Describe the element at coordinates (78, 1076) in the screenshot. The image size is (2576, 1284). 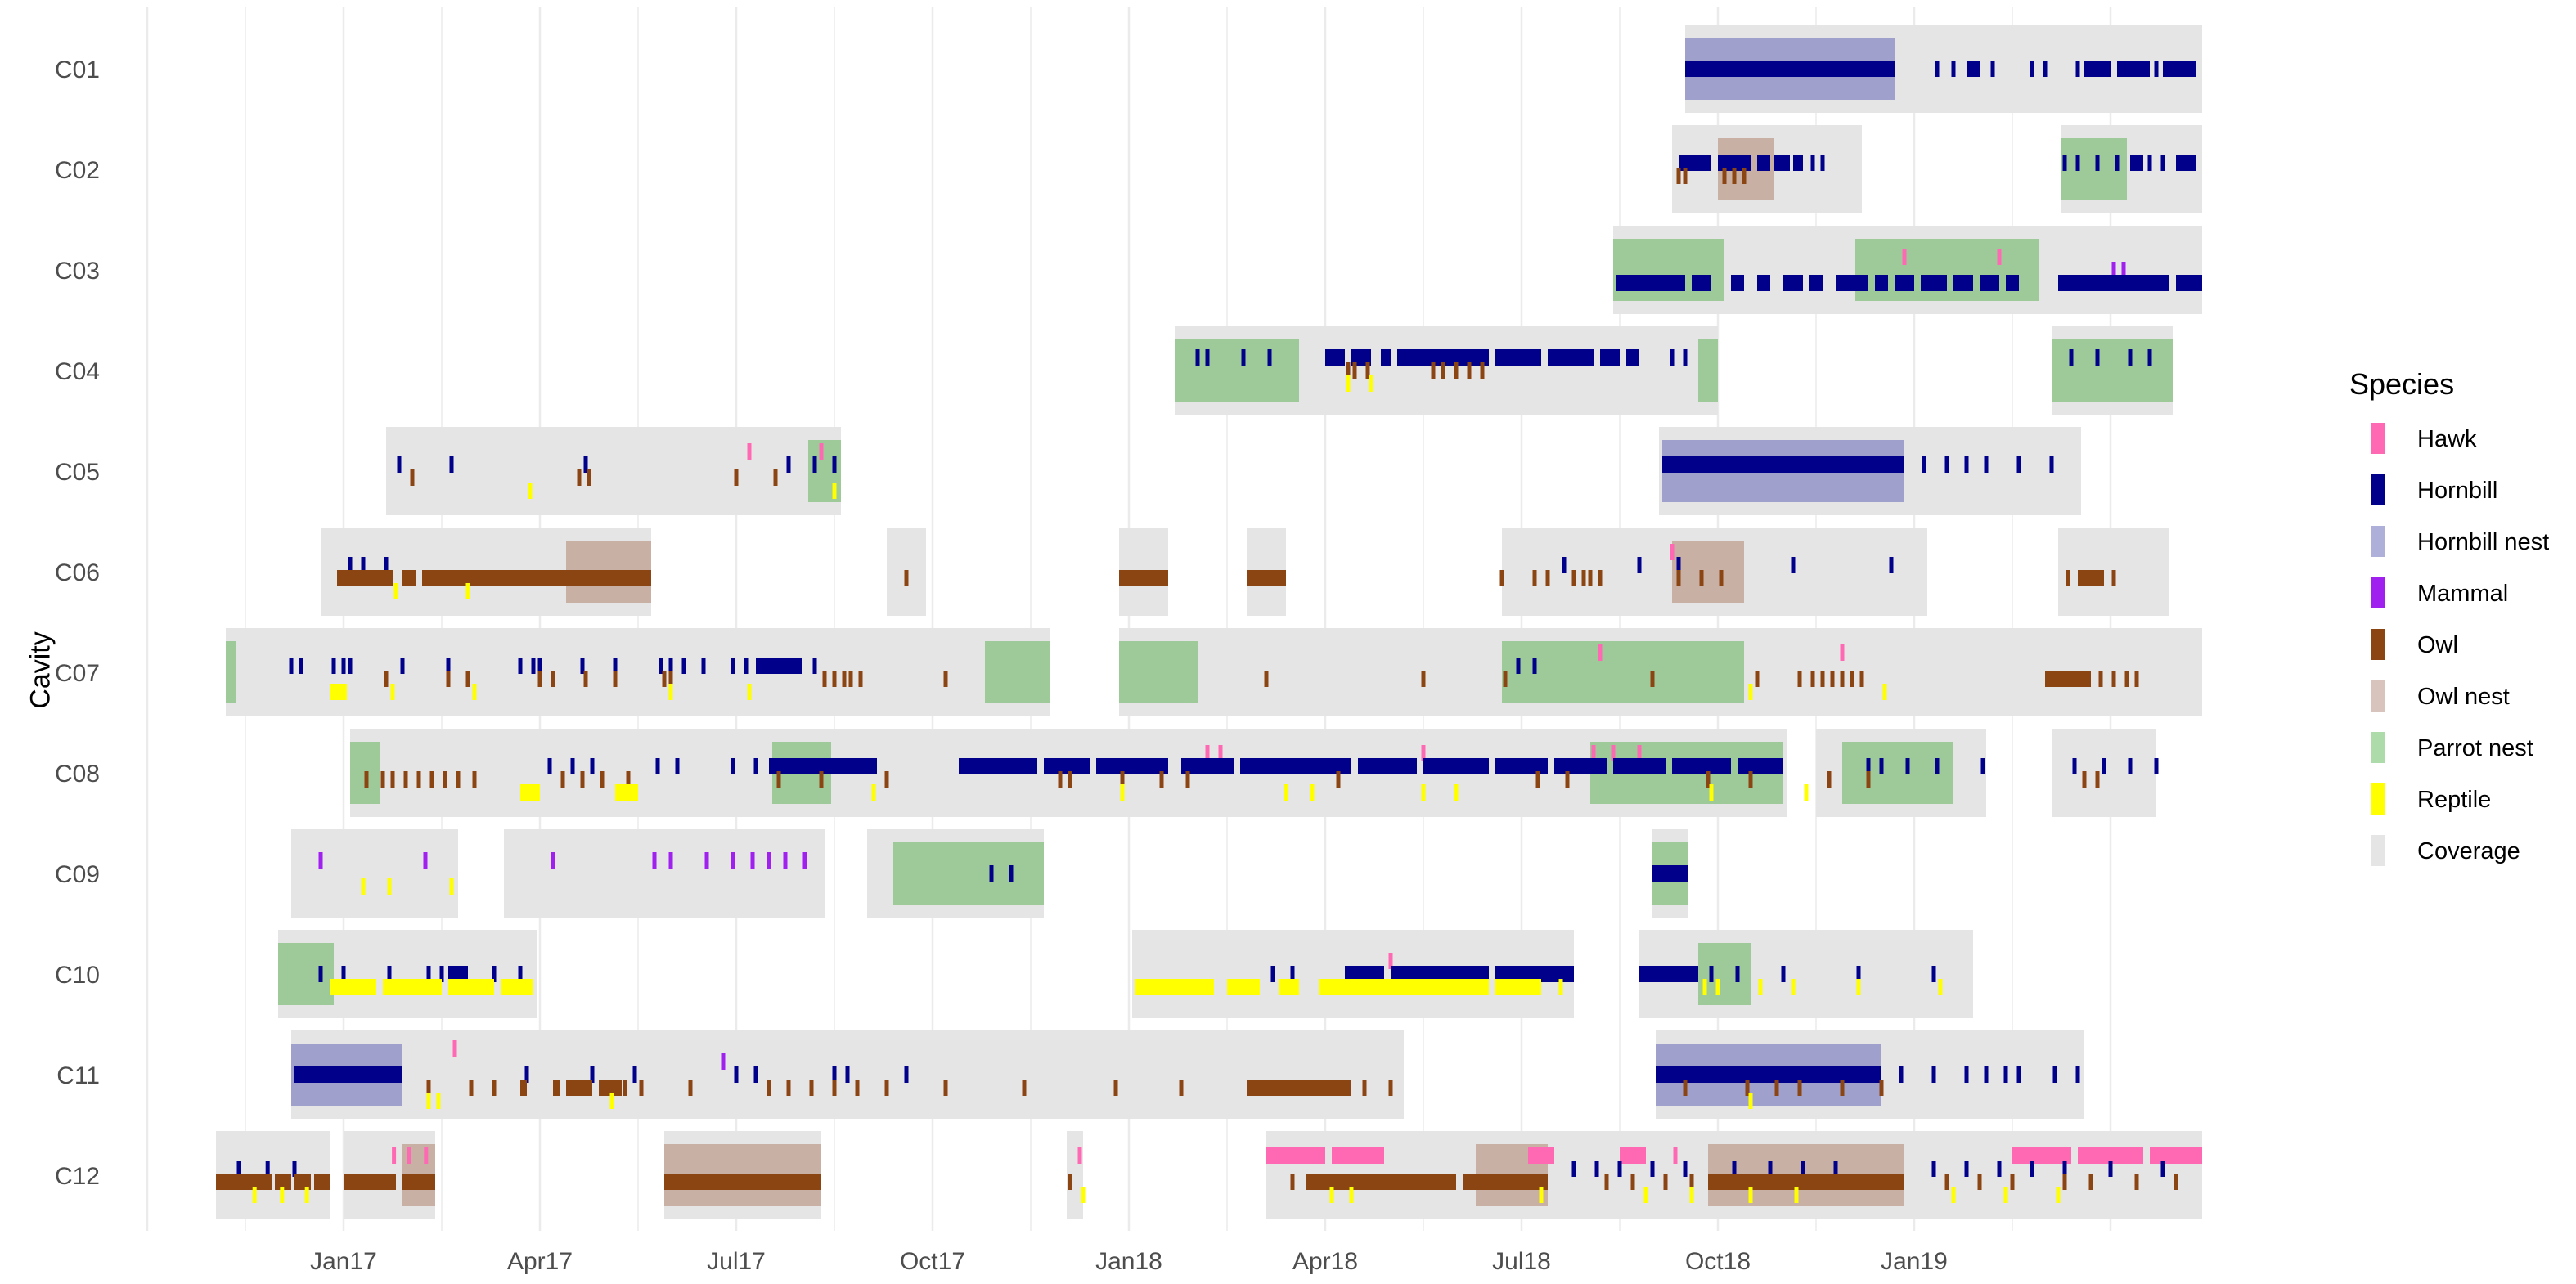
I see `row-label: C11` at that location.